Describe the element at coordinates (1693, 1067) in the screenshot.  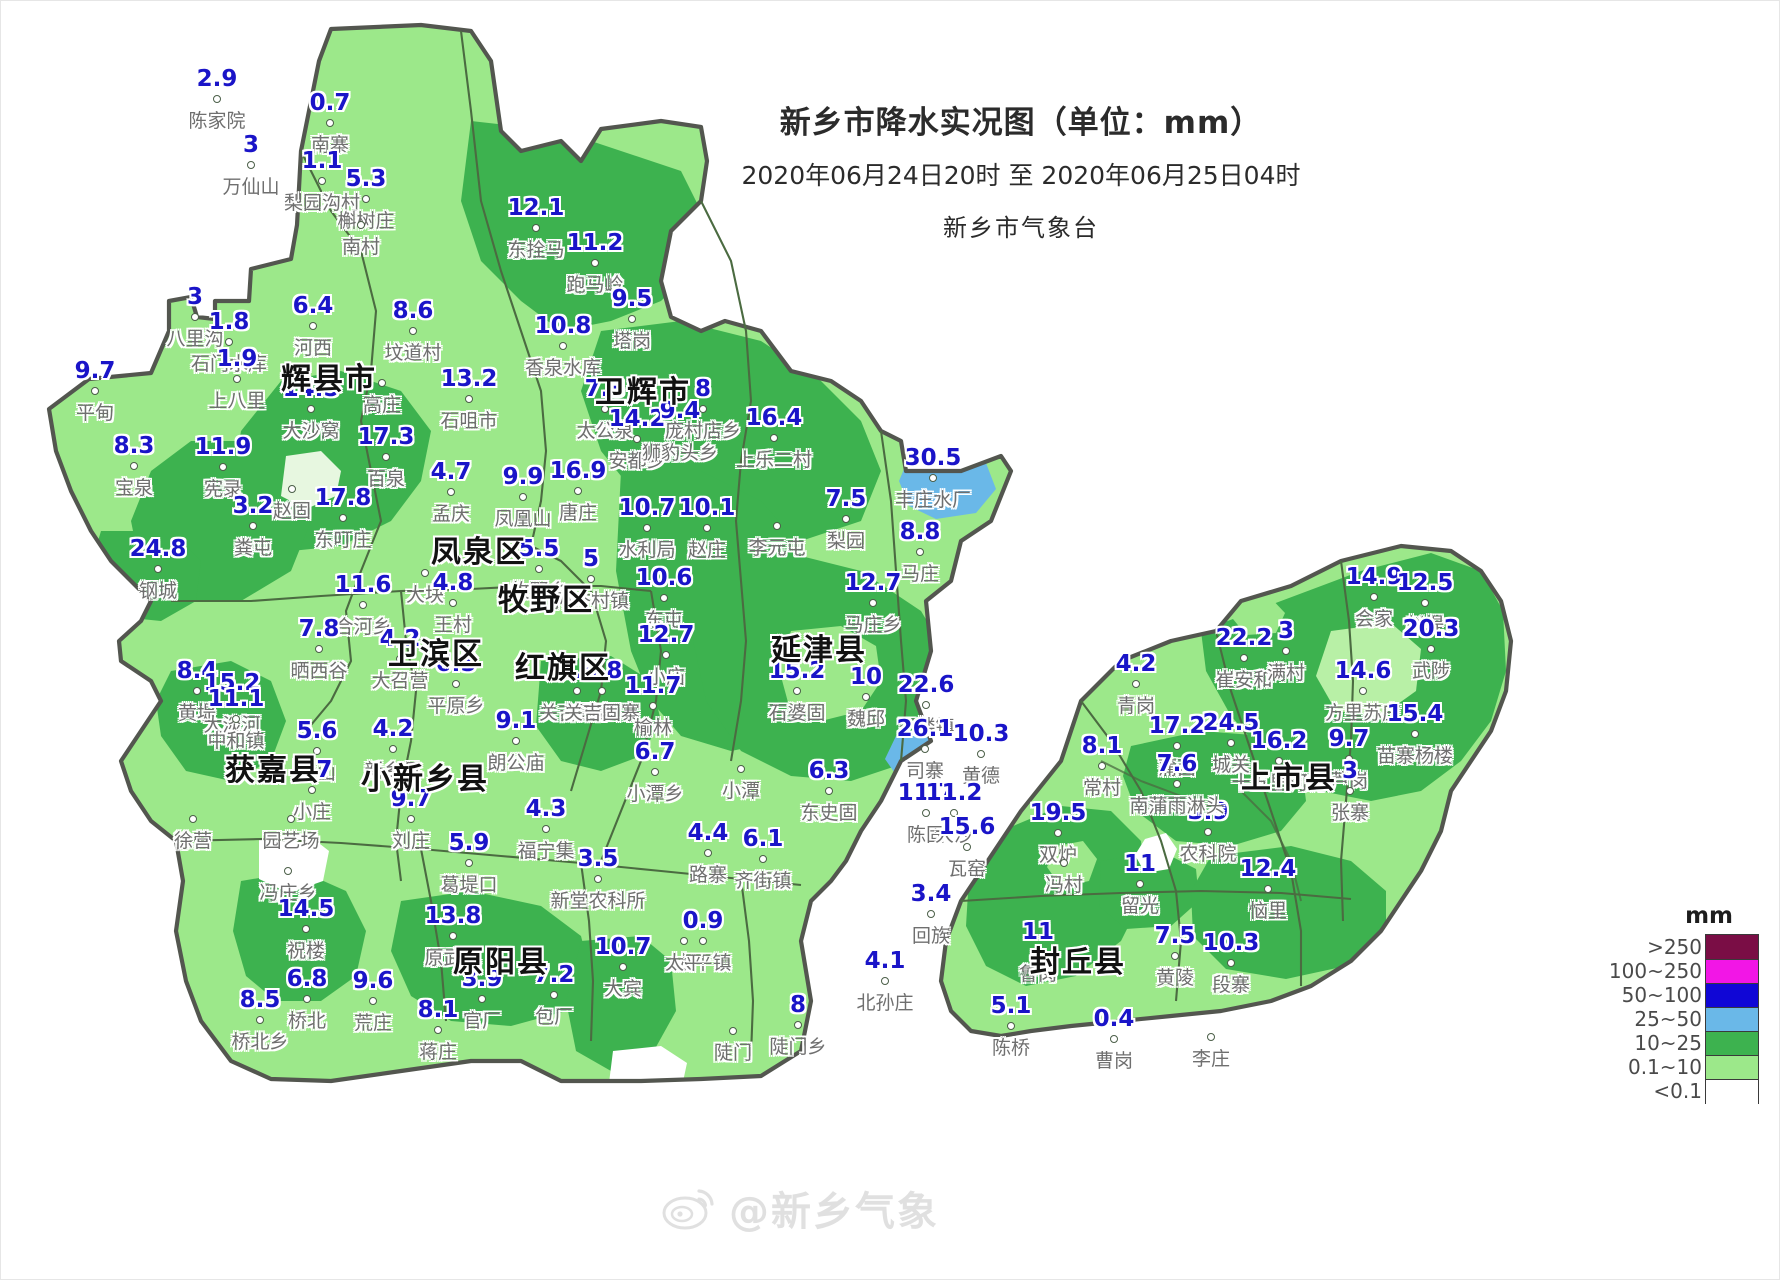
I see `legend-row: 0.1~10` at that location.